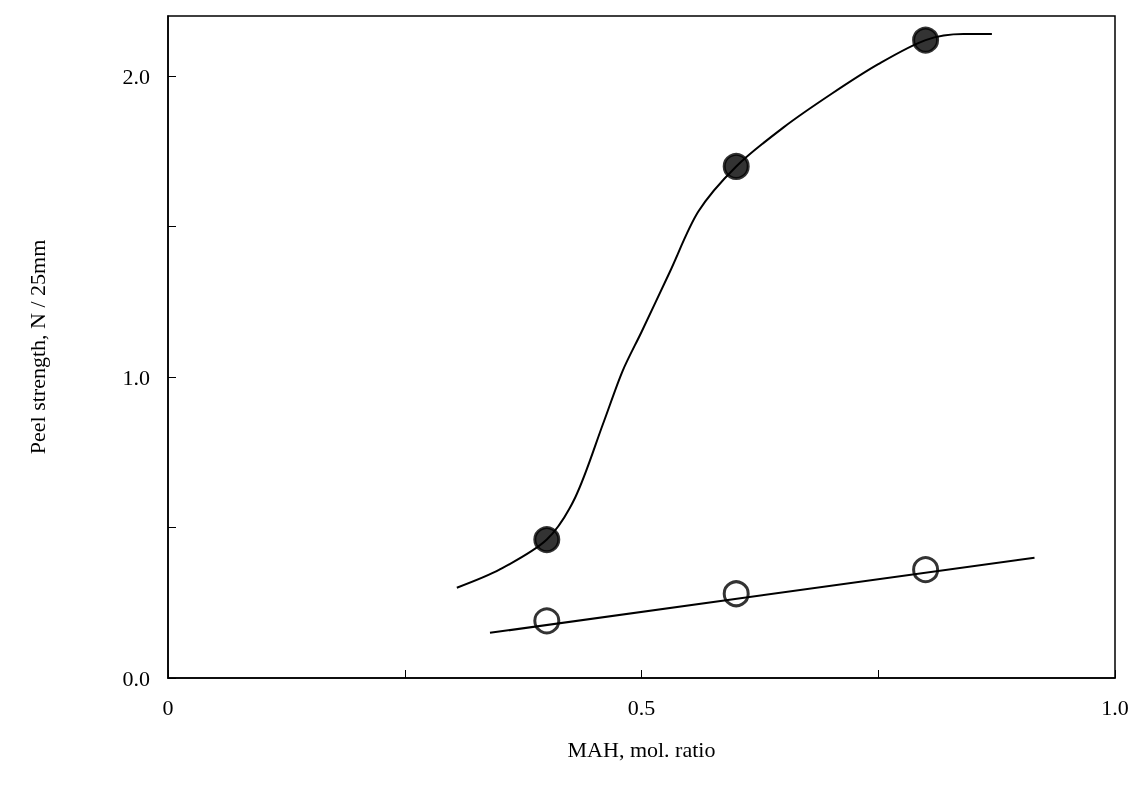 The height and width of the screenshot is (801, 1139). I want to click on x-tick-label: 1.0, so click(1115, 707).